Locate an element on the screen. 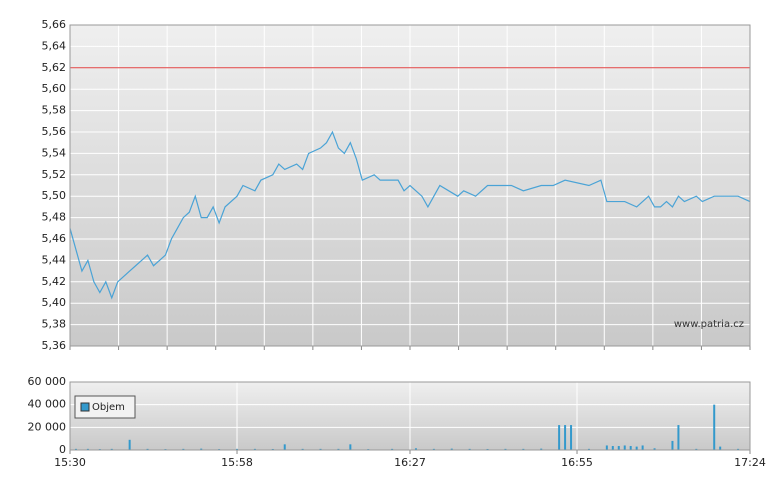 The width and height of the screenshot is (780, 490). y-tick-label: 5,44 is located at coordinates (54, 259).